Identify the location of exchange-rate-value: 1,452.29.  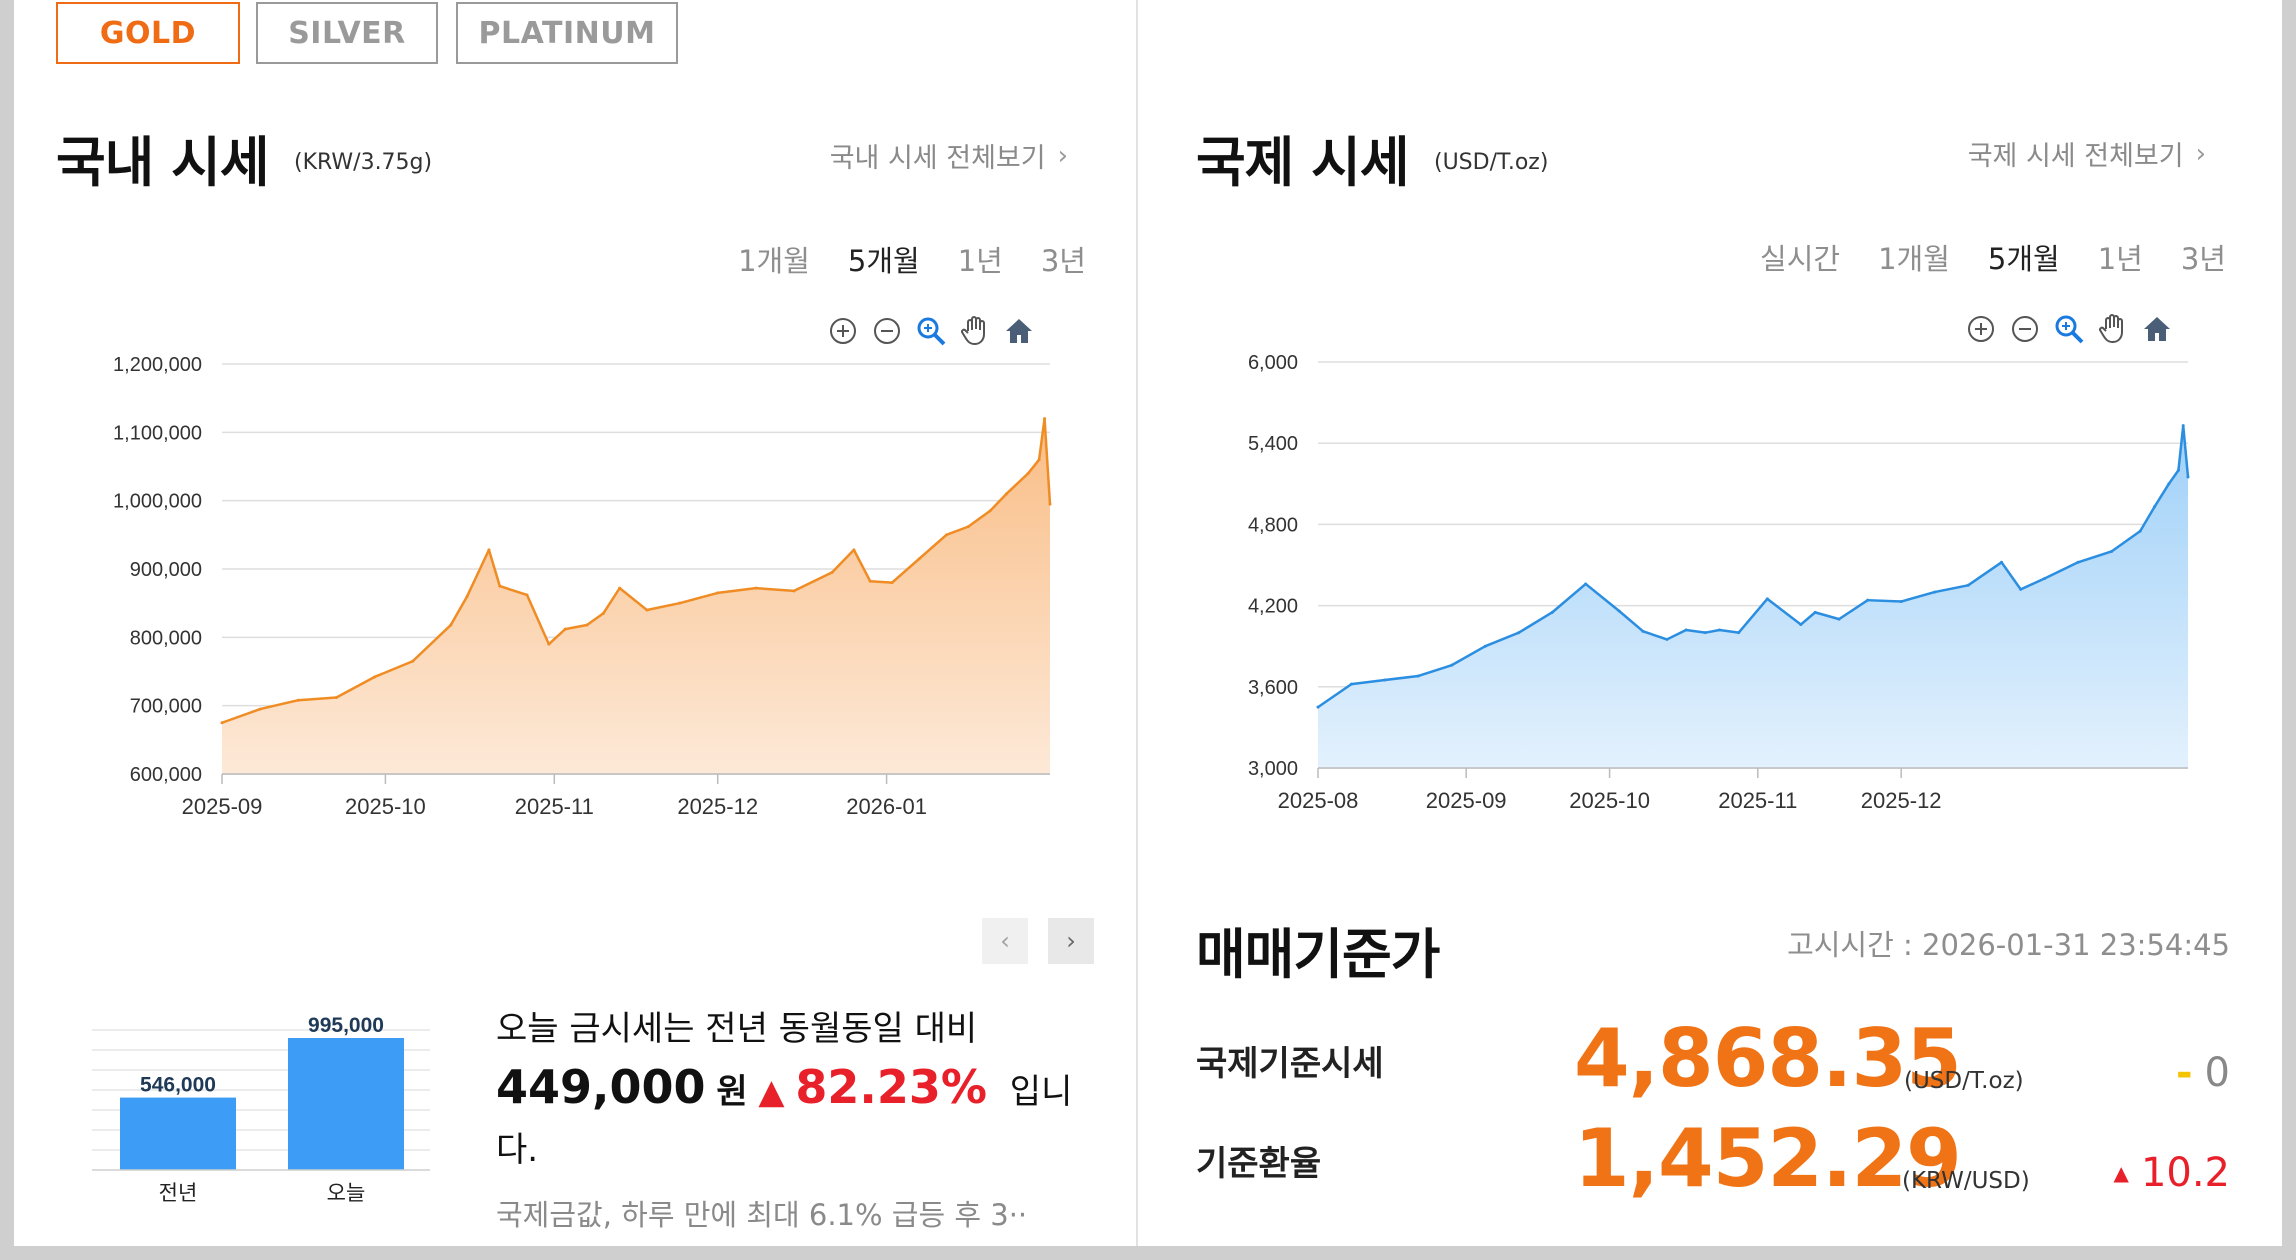
(1768, 1158).